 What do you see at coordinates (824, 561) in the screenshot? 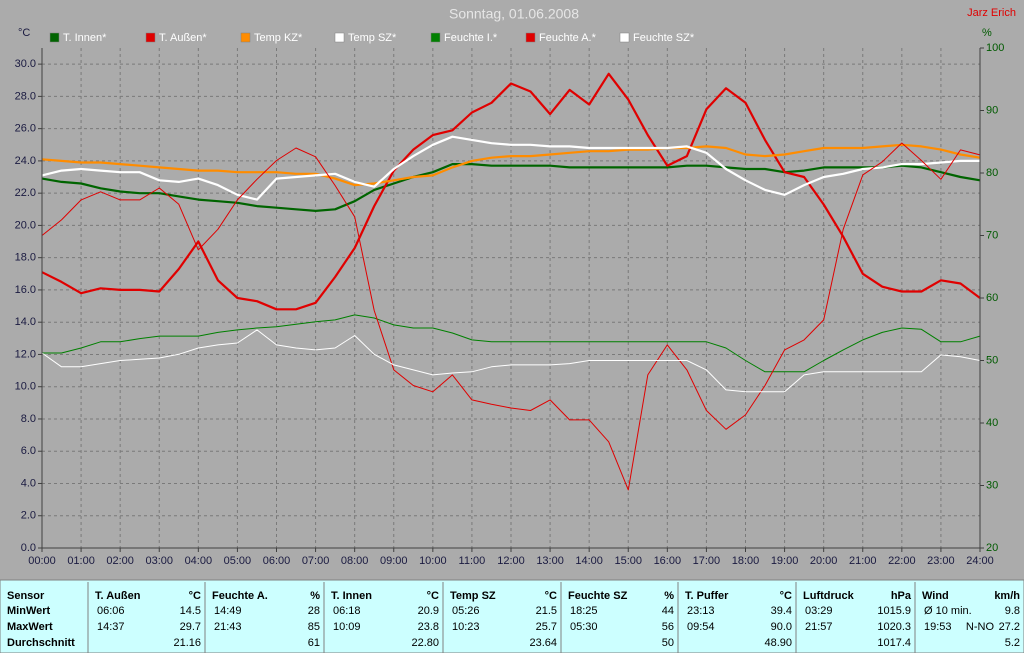
I see `x-tick-label: 20:00` at bounding box center [824, 561].